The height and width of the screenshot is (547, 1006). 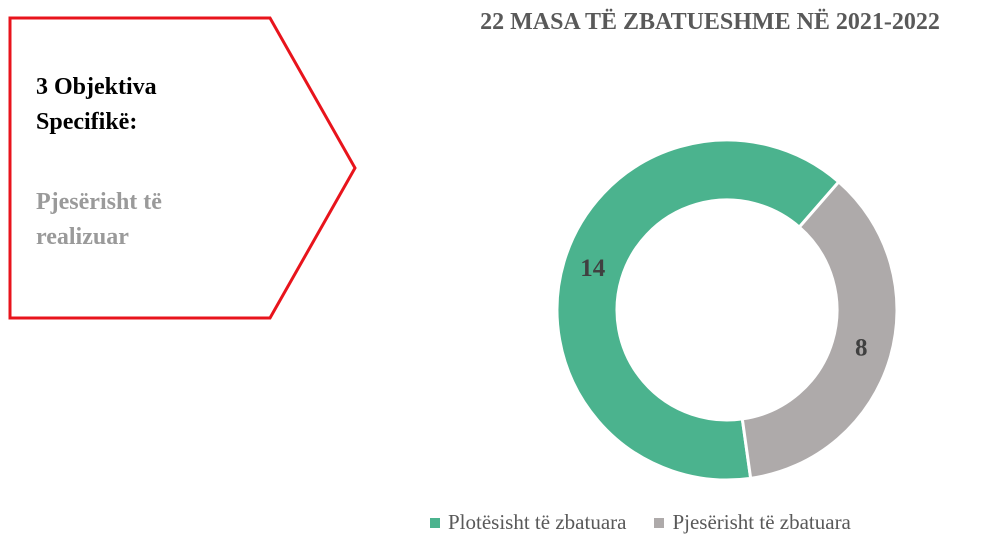 I want to click on legend-item: Plotësisht të zbatuara, so click(x=528, y=522).